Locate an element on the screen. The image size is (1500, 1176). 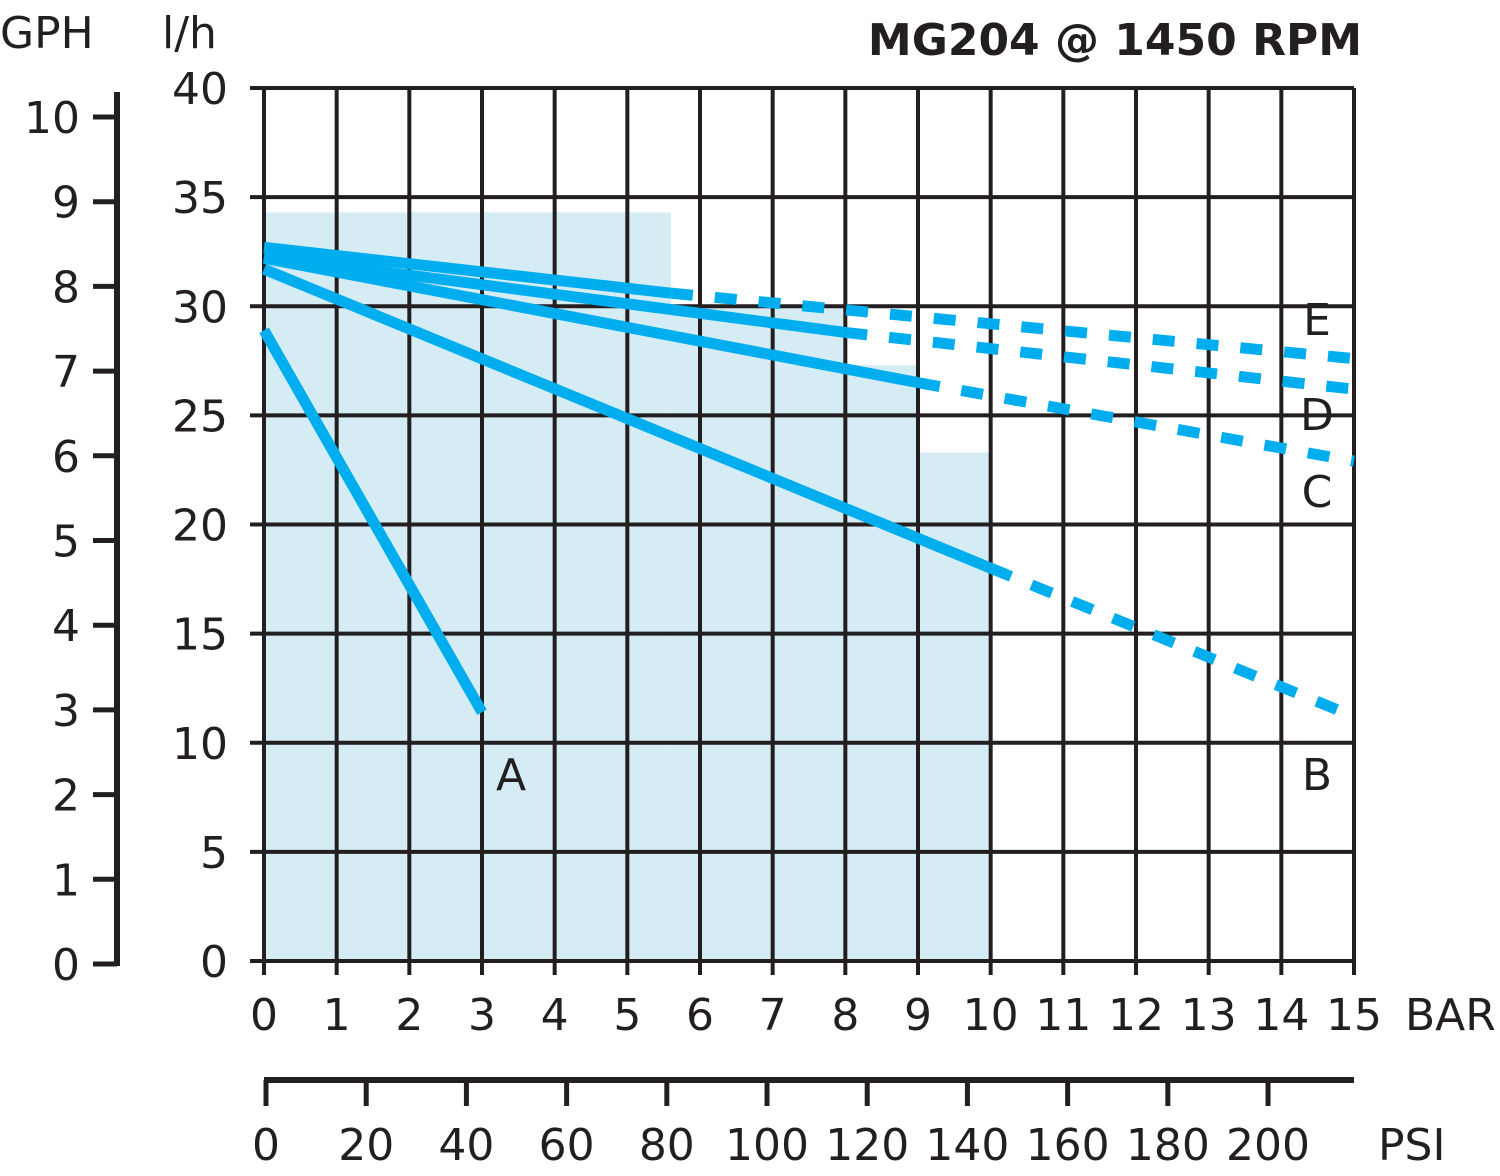
series-label-B: B is located at coordinates (1317, 775).